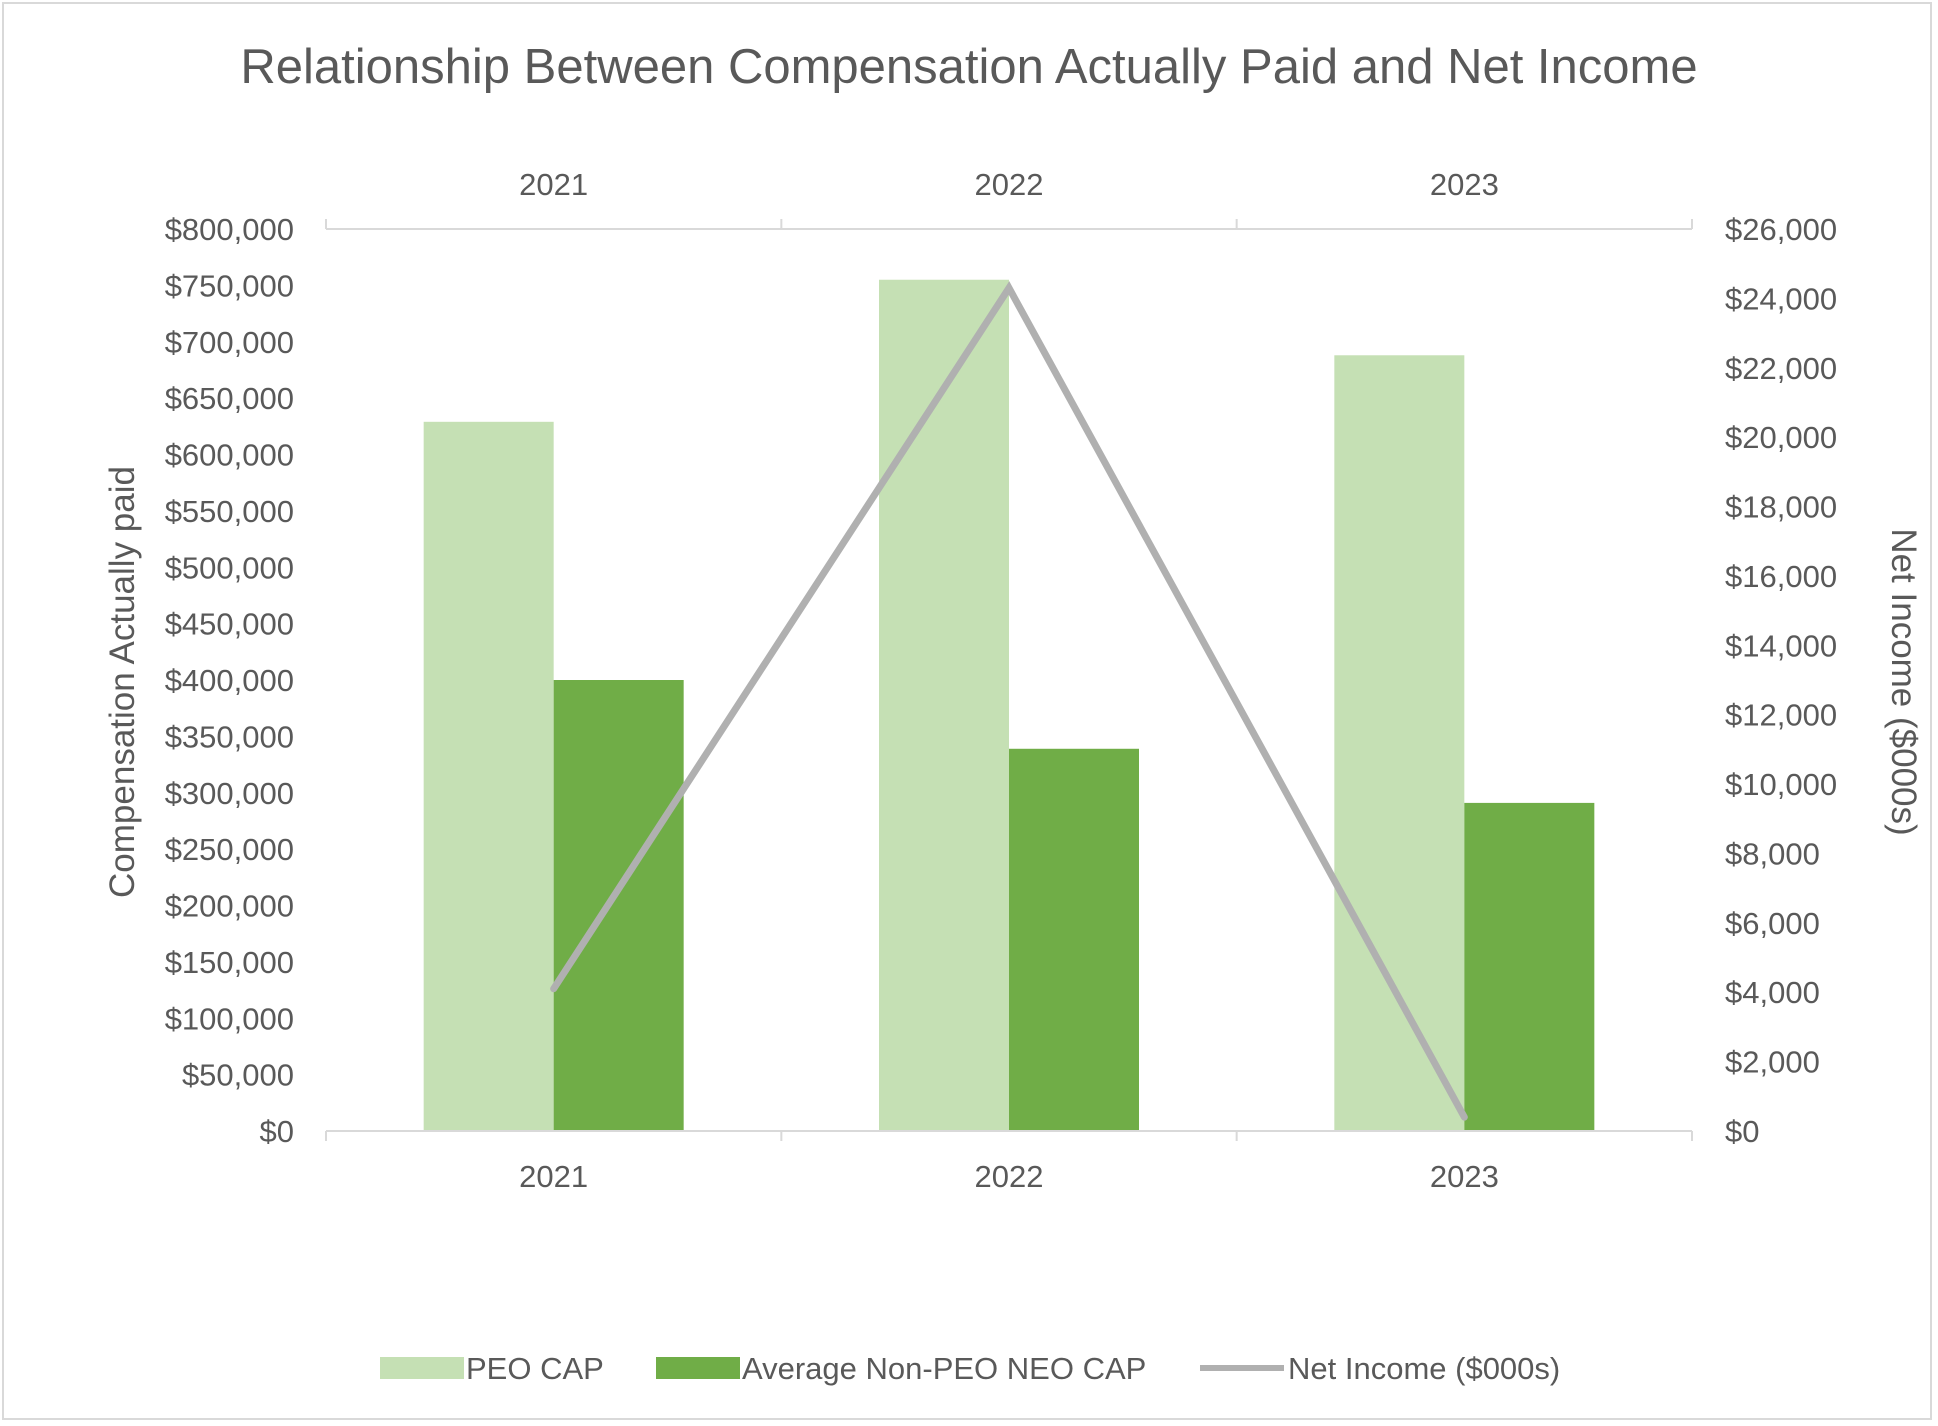 The height and width of the screenshot is (1426, 1938). I want to click on bar-average-non-peo-neo-cap-2023, so click(1529, 966).